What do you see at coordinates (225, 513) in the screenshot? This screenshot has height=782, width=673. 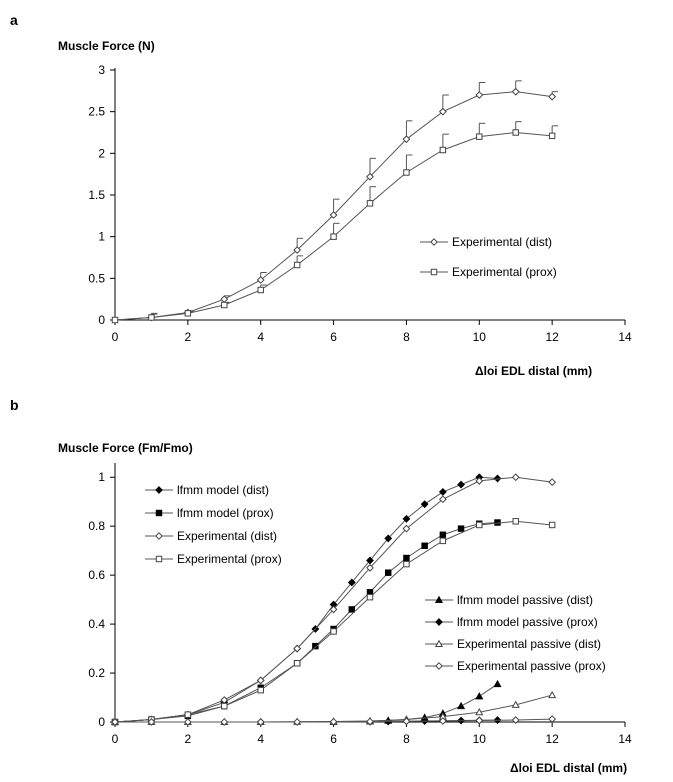 I see `legend-label: lfmm model (prox)` at bounding box center [225, 513].